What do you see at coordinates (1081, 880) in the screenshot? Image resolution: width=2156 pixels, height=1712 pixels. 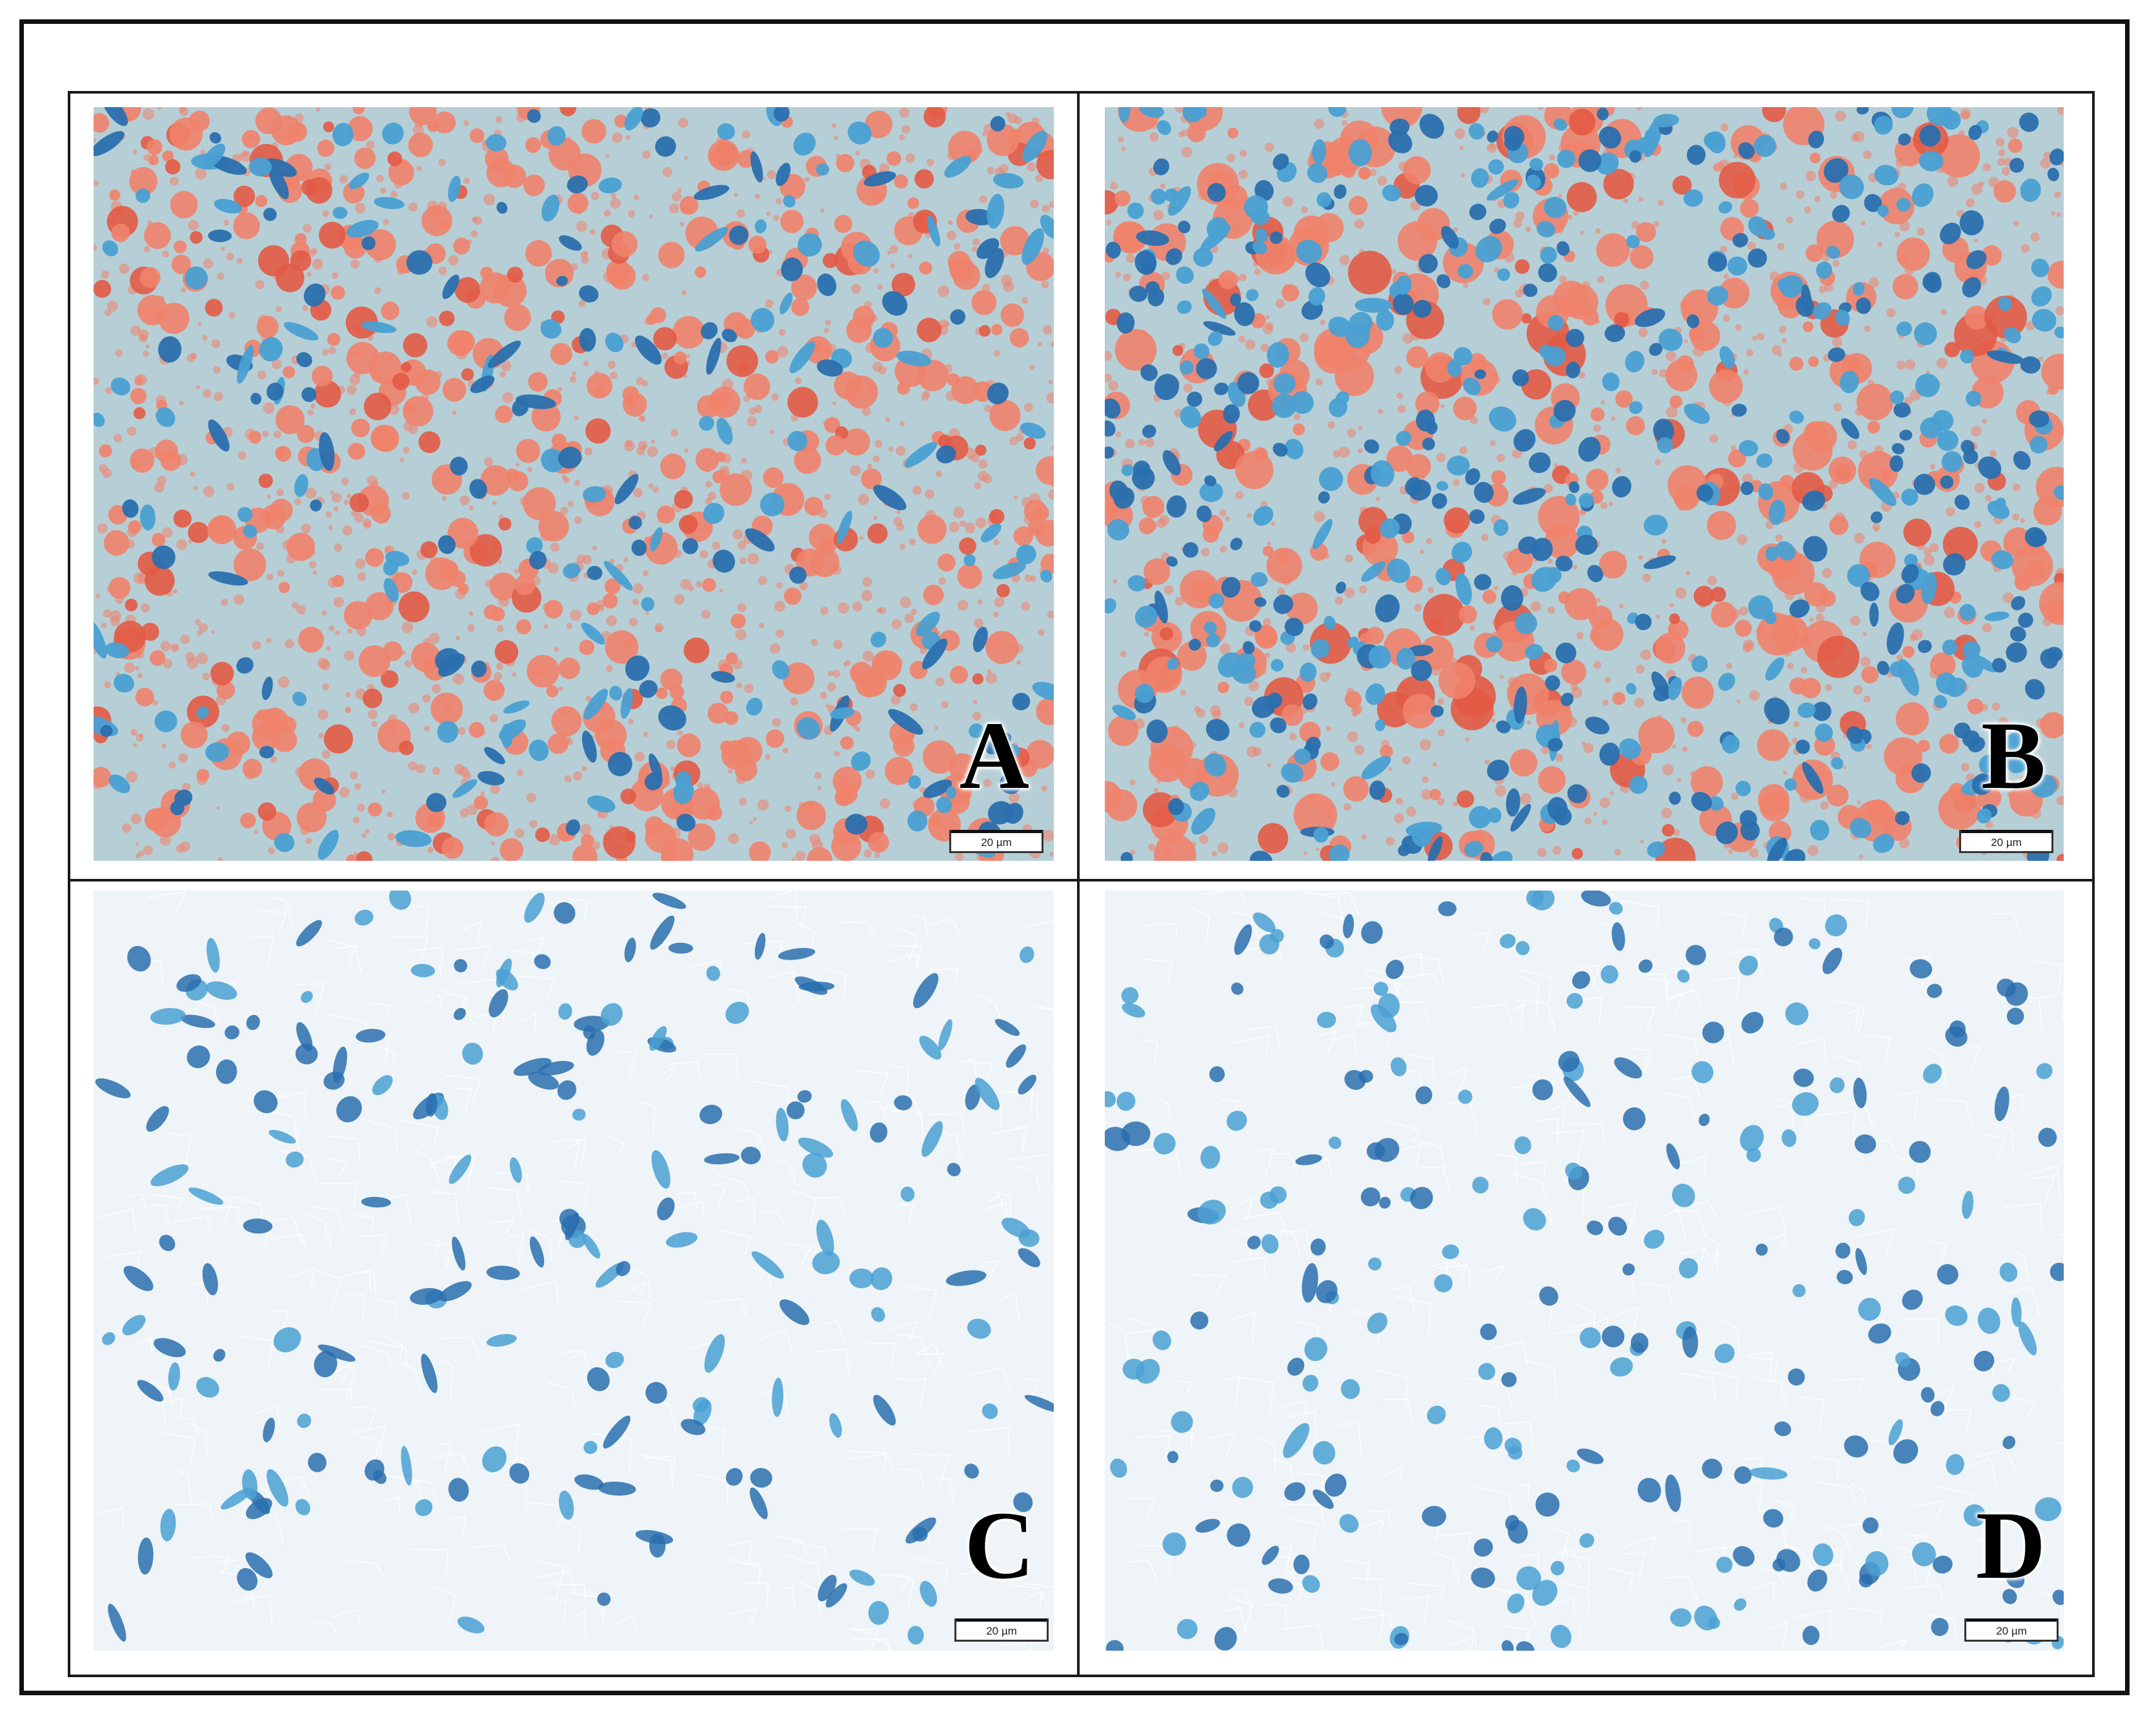 I see `grid-divider-horizontal` at bounding box center [1081, 880].